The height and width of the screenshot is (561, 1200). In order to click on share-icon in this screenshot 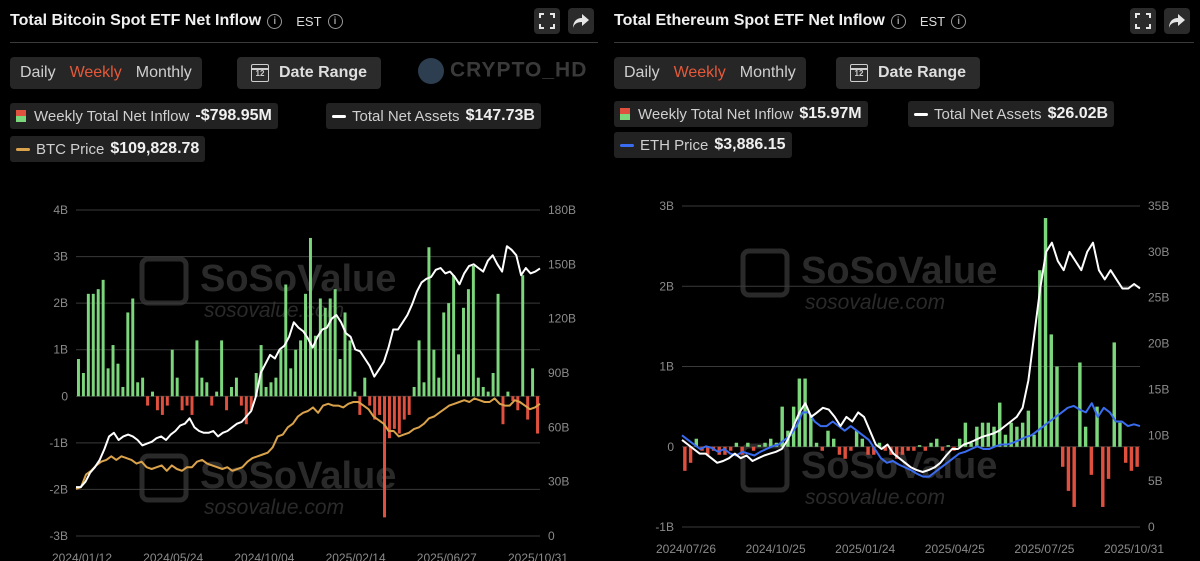, I will do `click(1177, 21)`.